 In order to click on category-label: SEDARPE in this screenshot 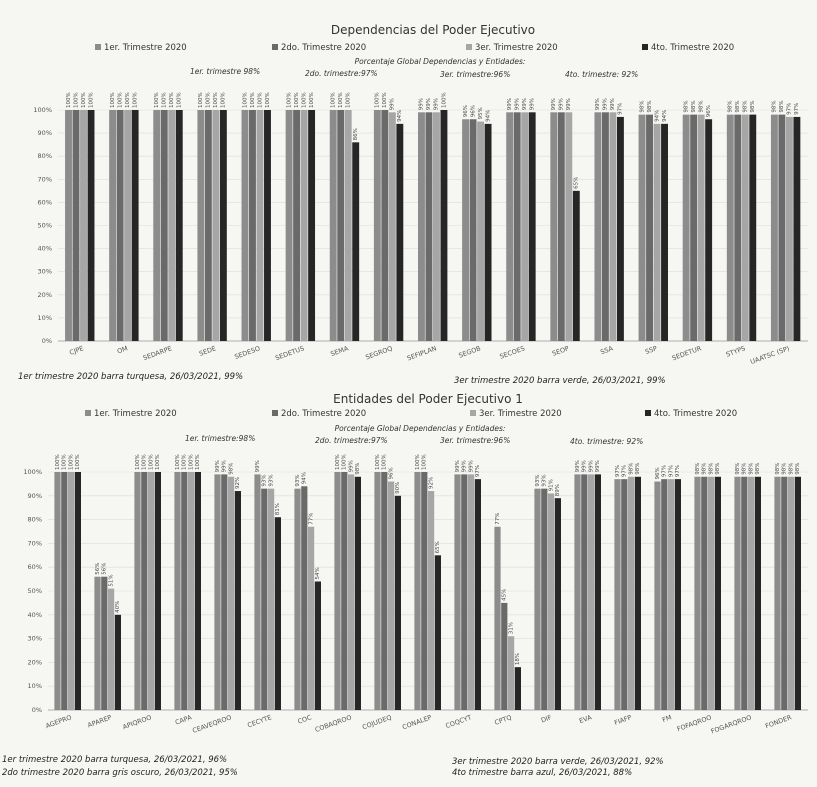, I will do `click(157, 353)`.